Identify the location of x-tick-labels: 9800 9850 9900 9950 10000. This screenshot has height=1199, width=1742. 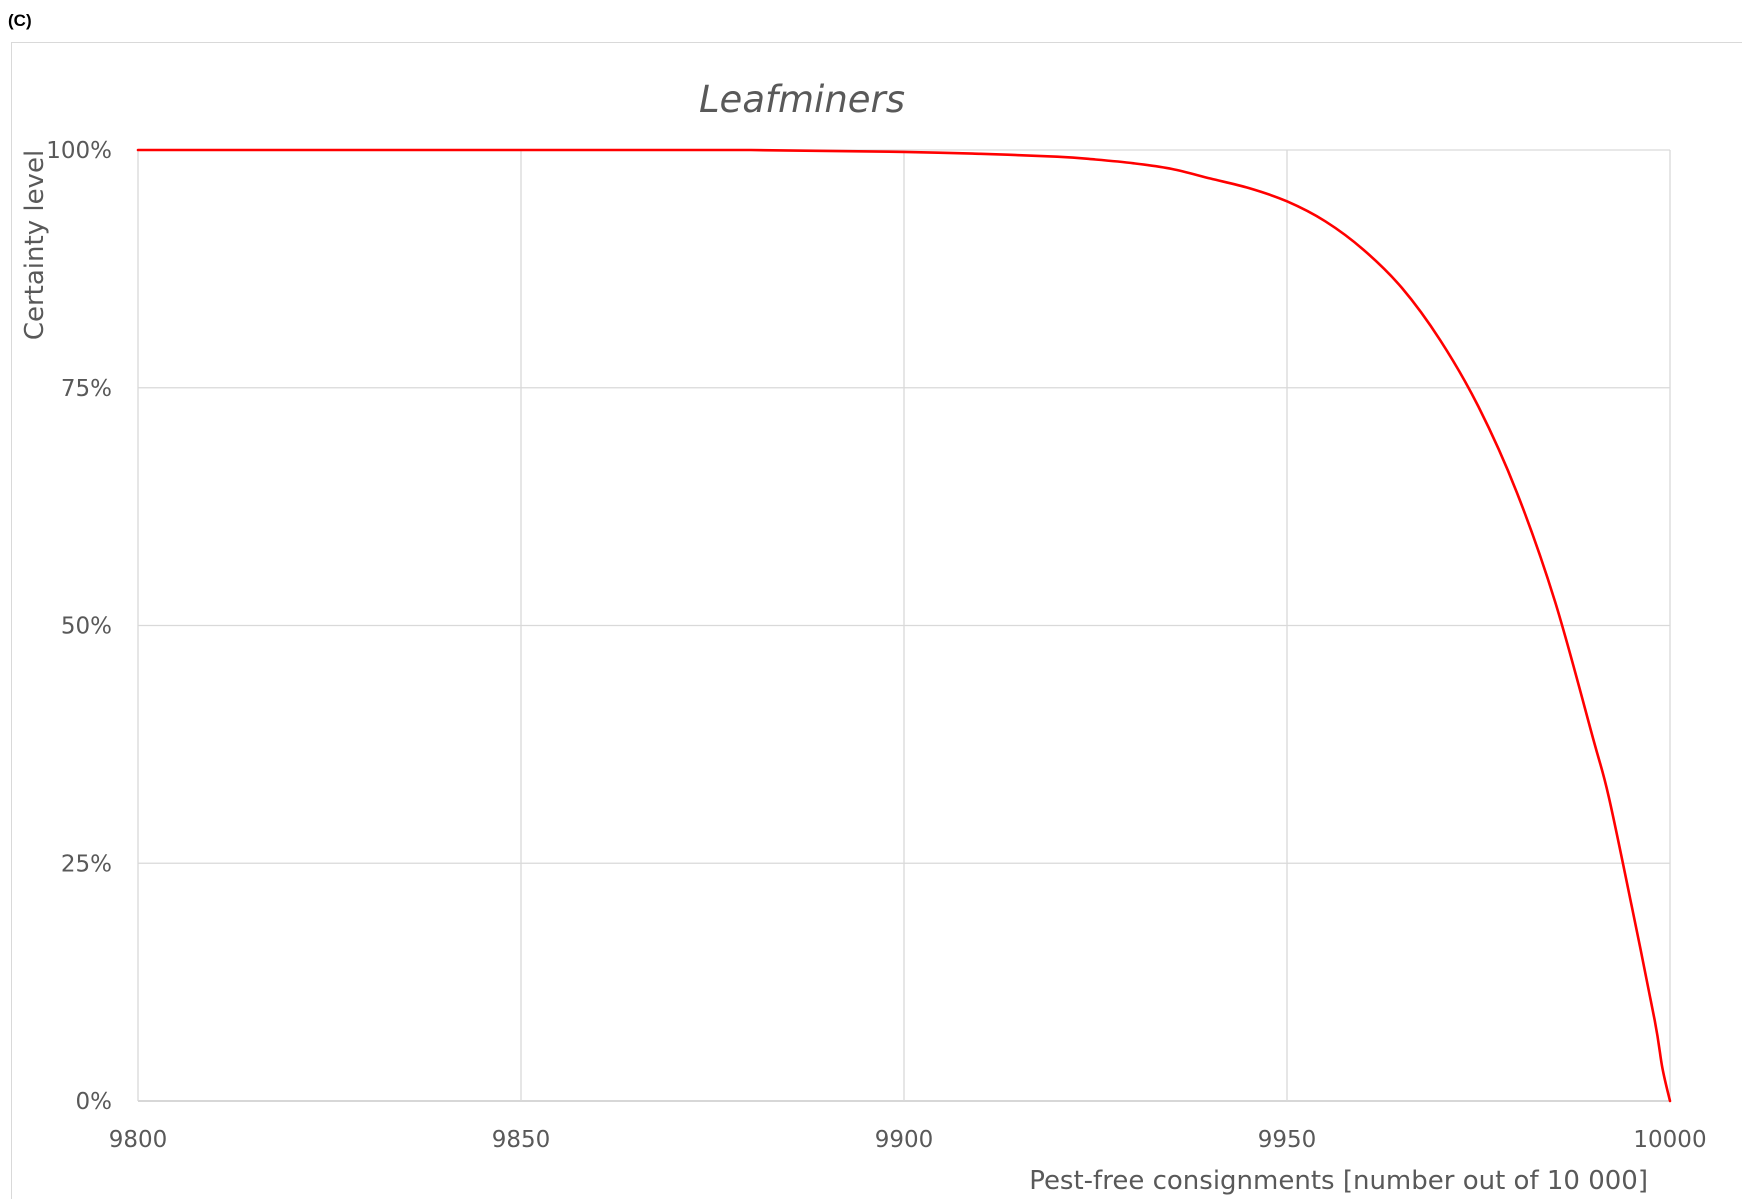
(908, 1140).